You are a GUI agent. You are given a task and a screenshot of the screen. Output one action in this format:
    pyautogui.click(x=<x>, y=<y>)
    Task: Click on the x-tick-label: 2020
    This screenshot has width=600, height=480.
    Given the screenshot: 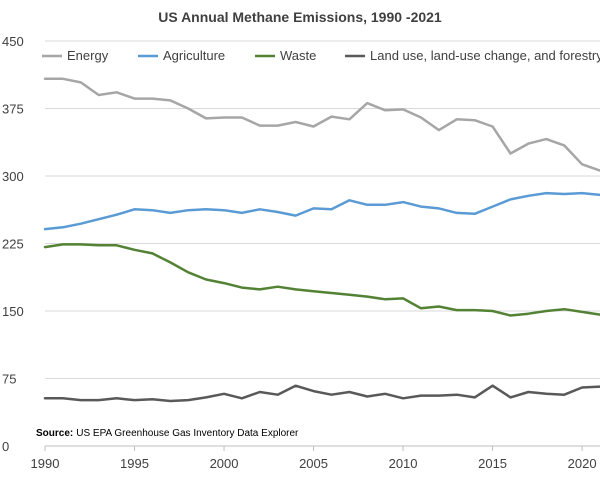 What is the action you would take?
    pyautogui.click(x=582, y=463)
    